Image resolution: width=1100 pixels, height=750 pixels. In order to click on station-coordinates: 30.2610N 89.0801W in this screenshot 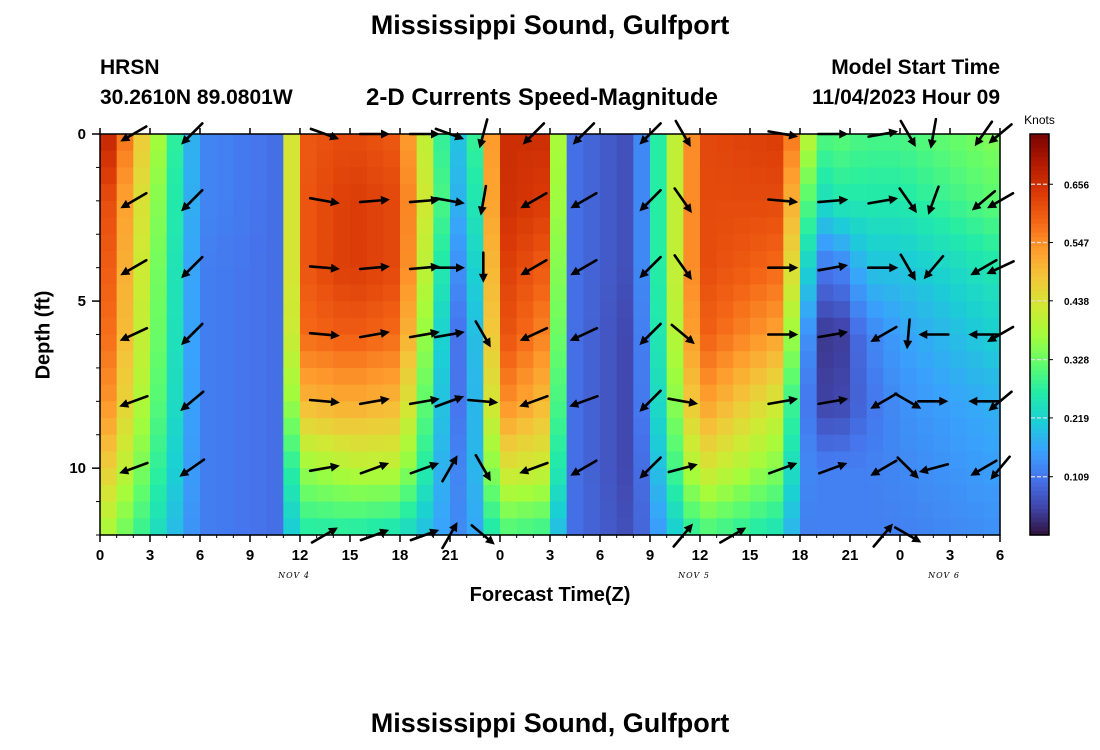, I will do `click(196, 97)`.